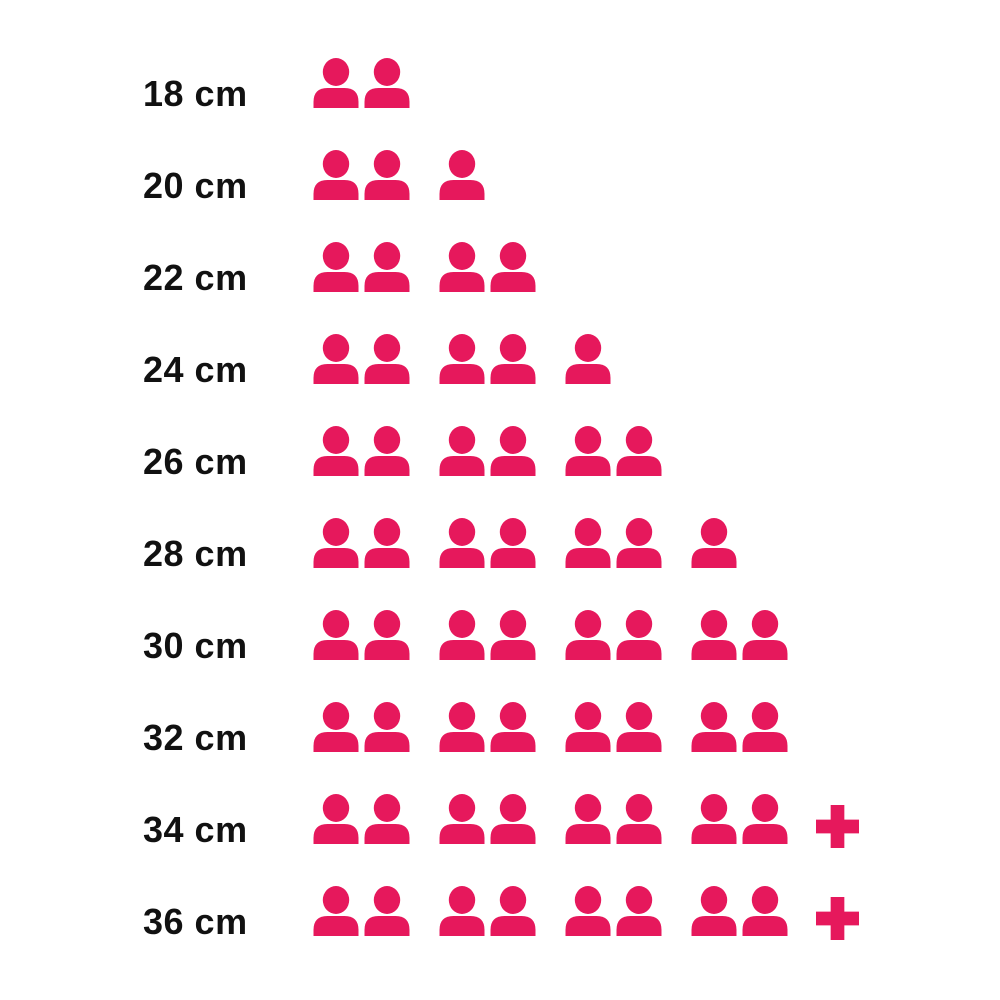 This screenshot has width=1000, height=1000. I want to click on pictogram-row: 26 cm, so click(500, 451).